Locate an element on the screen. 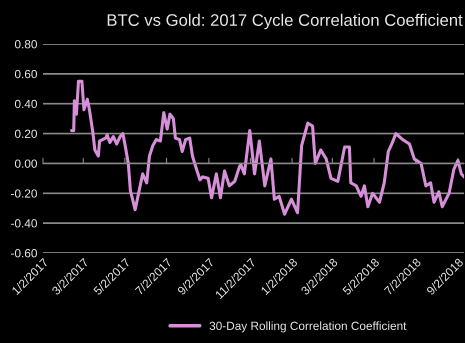 The width and height of the screenshot is (465, 343). y-tick-label: 0.80 is located at coordinates (25, 44).